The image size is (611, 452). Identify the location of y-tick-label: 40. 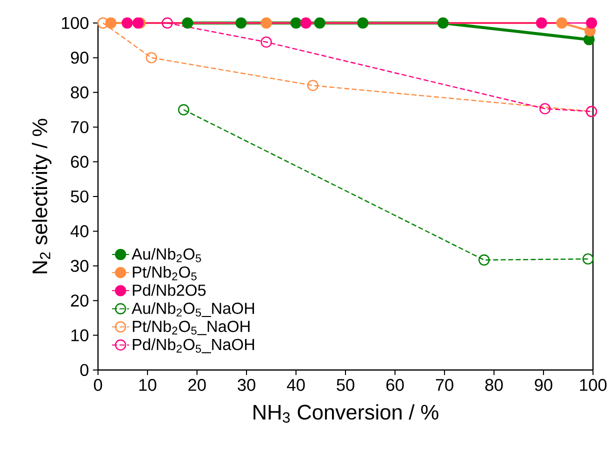
(79, 231).